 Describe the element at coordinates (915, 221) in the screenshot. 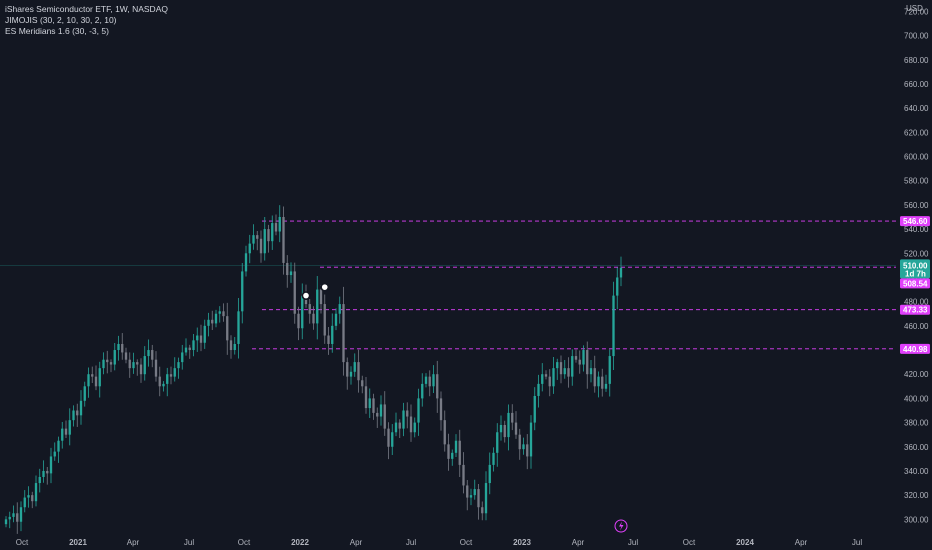

I see `price-tag-label: 546.60` at that location.